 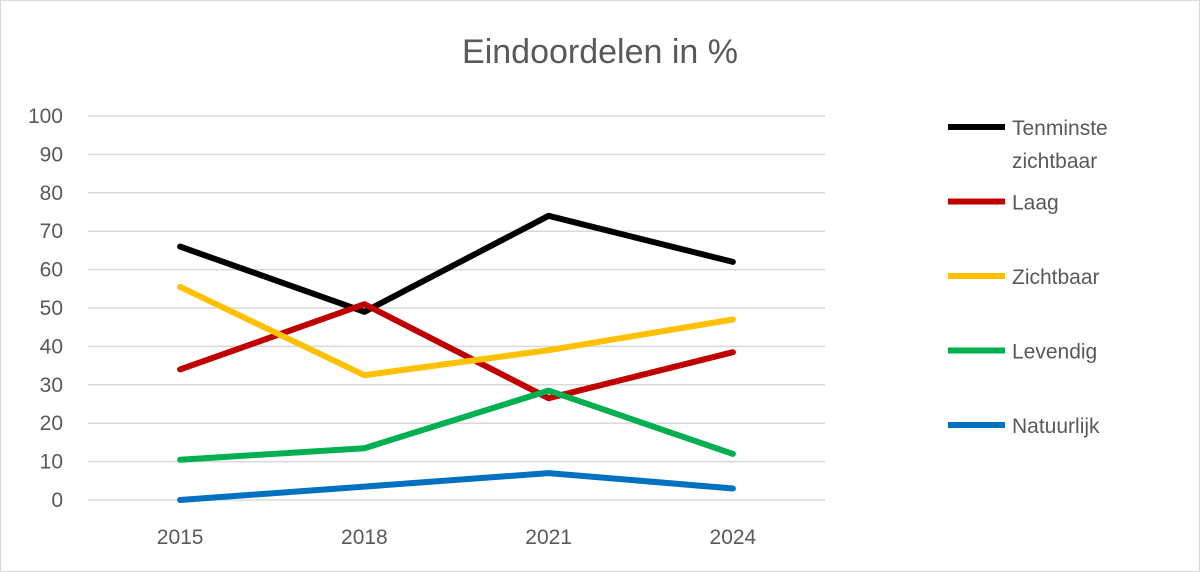 I want to click on legend-label: Tenminste, so click(x=1060, y=128).